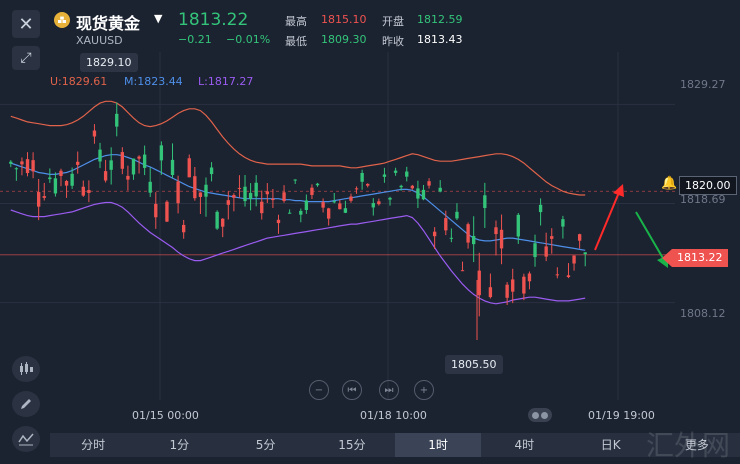 Image resolution: width=740 pixels, height=464 pixels. I want to click on bell-icon: 🔔, so click(669, 183).